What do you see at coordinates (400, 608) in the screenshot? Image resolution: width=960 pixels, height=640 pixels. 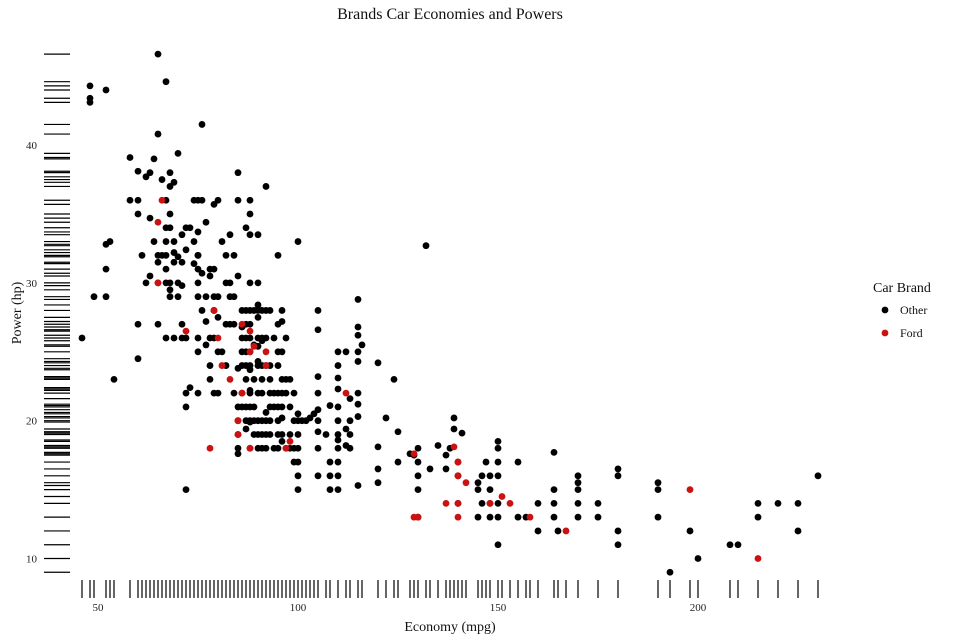 I see `x-axis-ticks: 50 100 150 200` at bounding box center [400, 608].